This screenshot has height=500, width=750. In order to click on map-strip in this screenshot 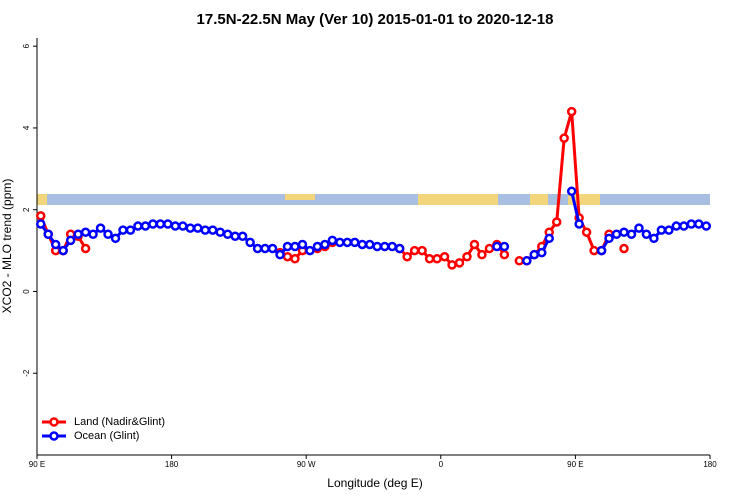, I will do `click(373, 199)`.